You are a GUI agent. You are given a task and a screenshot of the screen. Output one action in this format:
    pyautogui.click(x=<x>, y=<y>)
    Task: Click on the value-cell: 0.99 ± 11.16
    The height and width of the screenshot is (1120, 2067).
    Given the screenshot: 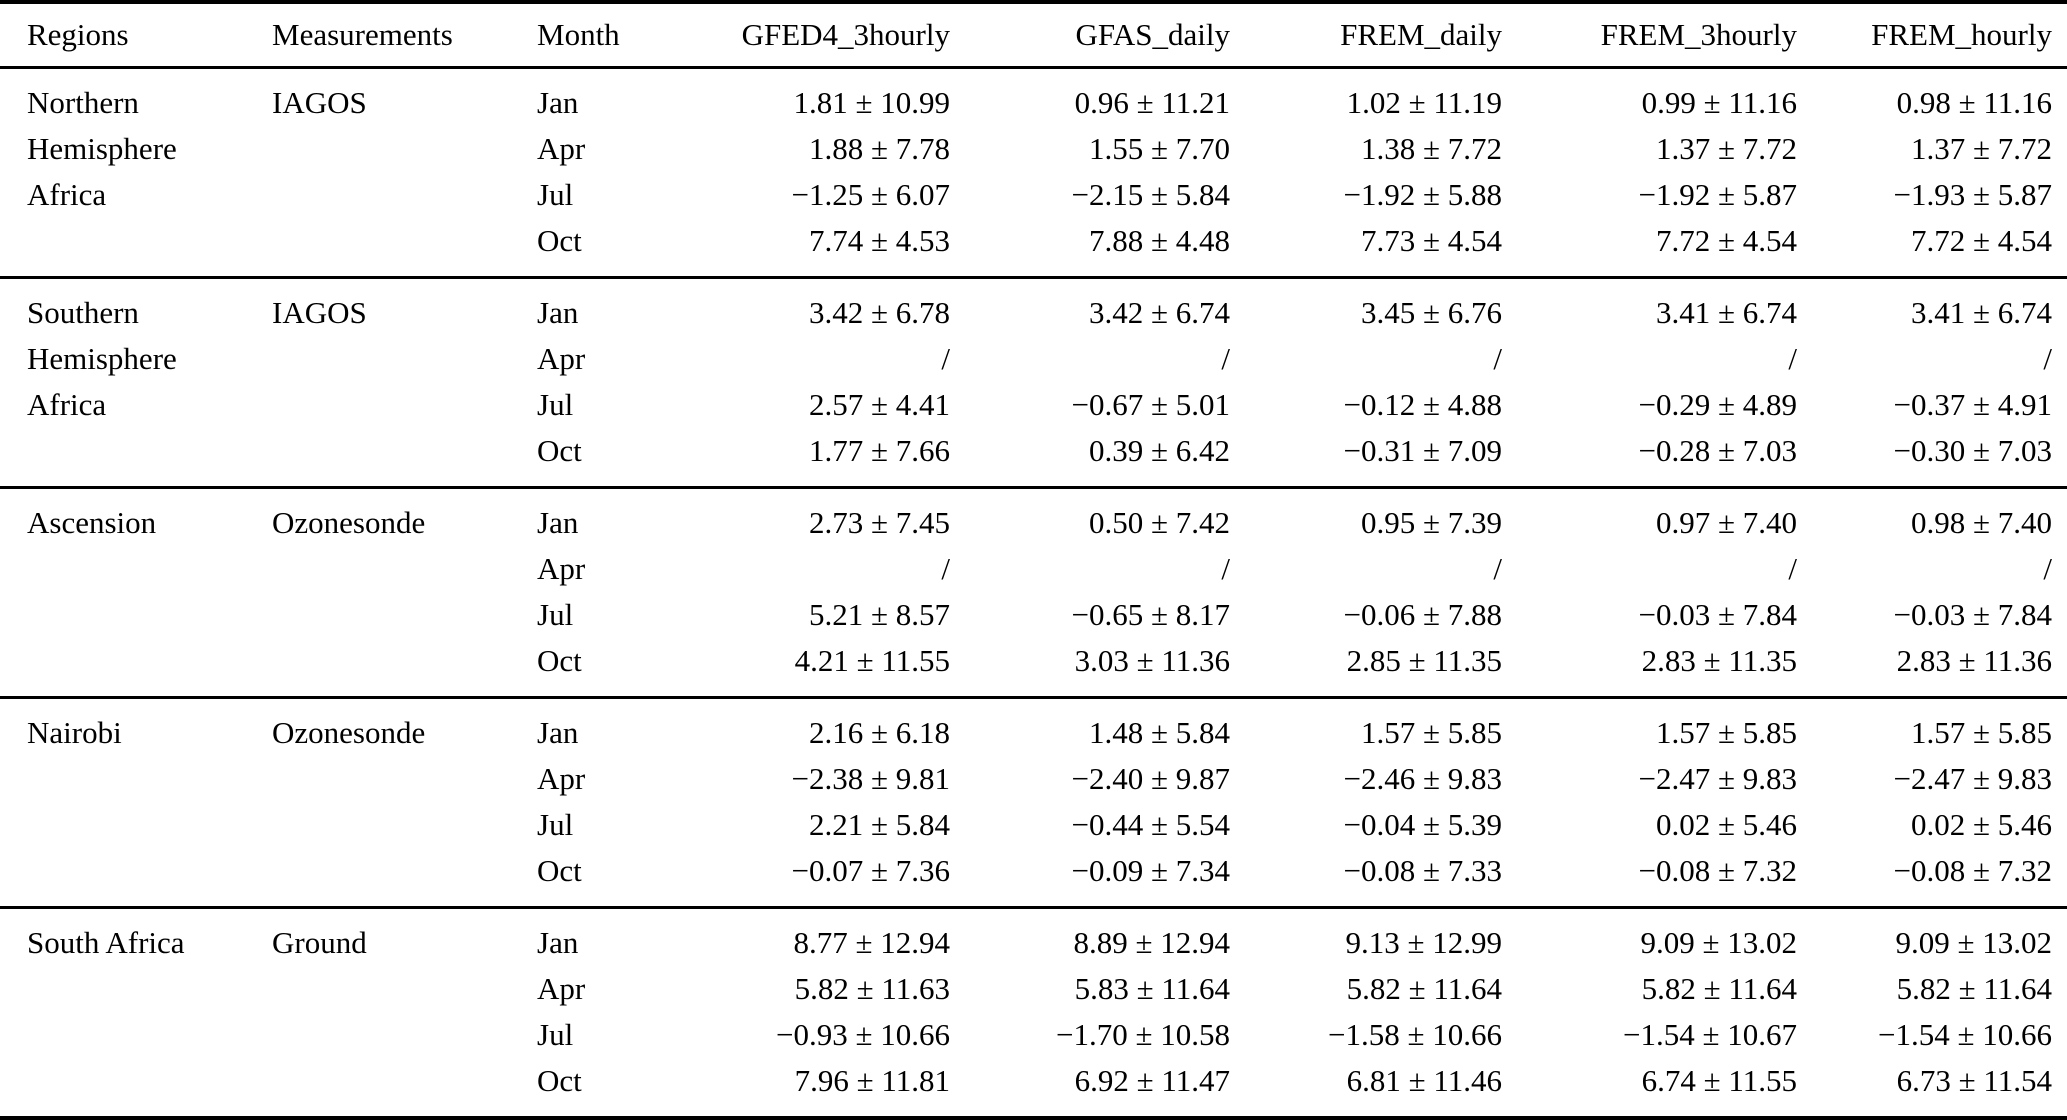 What is the action you would take?
    pyautogui.click(x=1719, y=102)
    